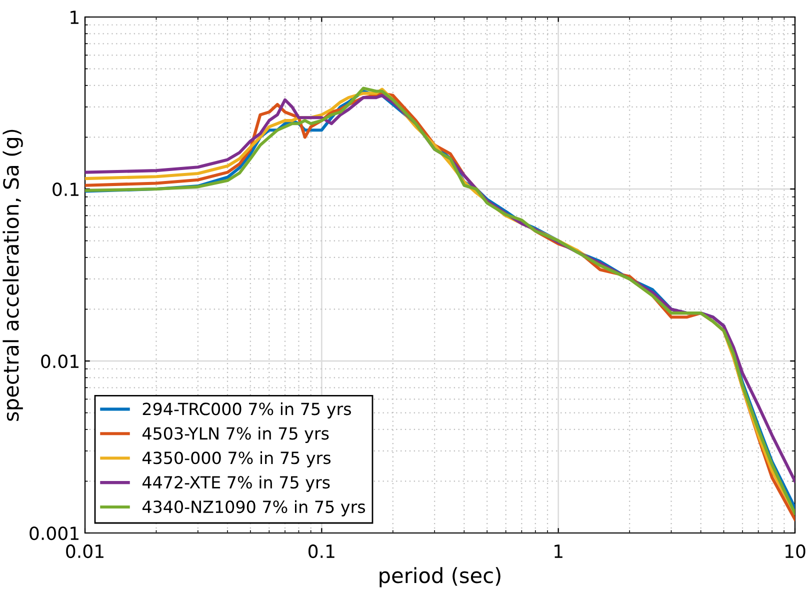  What do you see at coordinates (795, 551) in the screenshot?
I see `x-tick-label: 10` at bounding box center [795, 551].